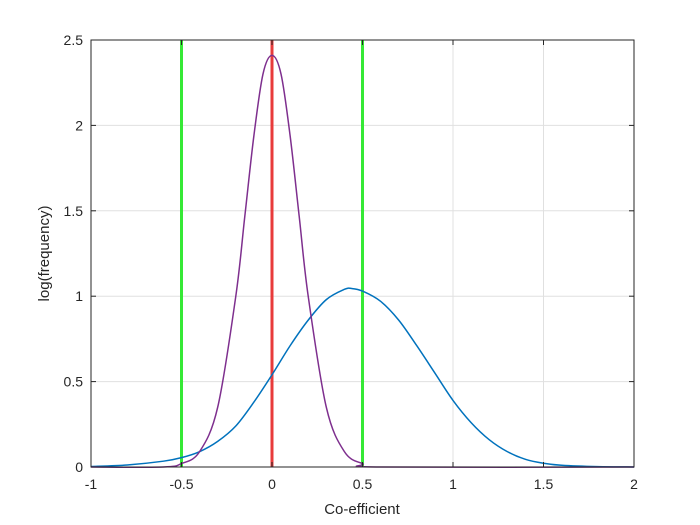 The width and height of the screenshot is (700, 525). I want to click on x-tick-label: 1.5, so click(544, 484).